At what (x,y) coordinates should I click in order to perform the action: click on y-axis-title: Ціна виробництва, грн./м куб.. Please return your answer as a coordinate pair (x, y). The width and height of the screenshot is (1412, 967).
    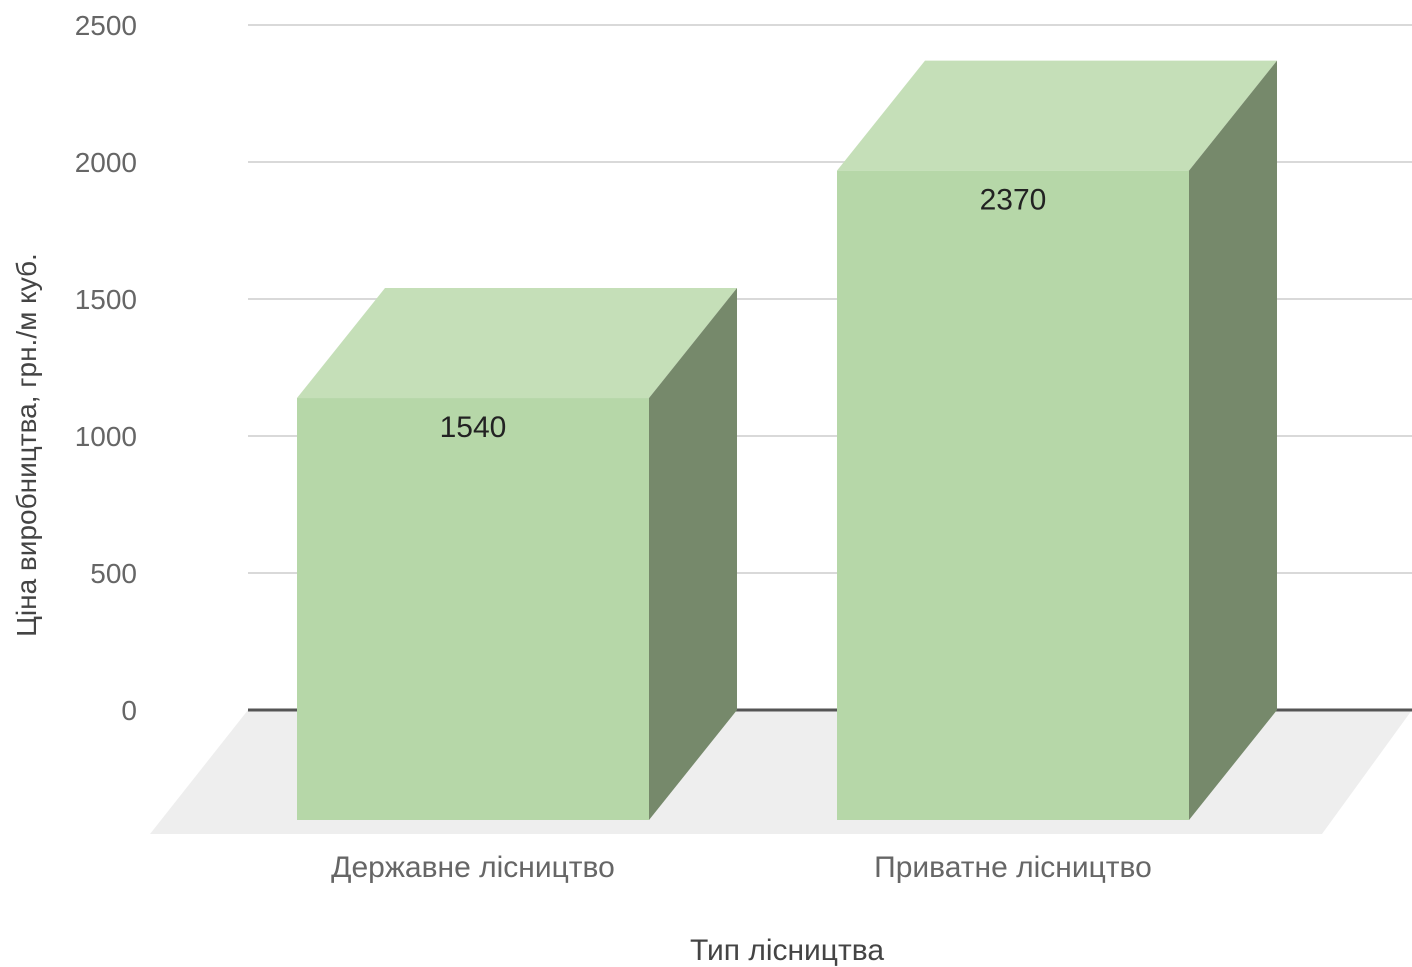
    Looking at the image, I should click on (26, 445).